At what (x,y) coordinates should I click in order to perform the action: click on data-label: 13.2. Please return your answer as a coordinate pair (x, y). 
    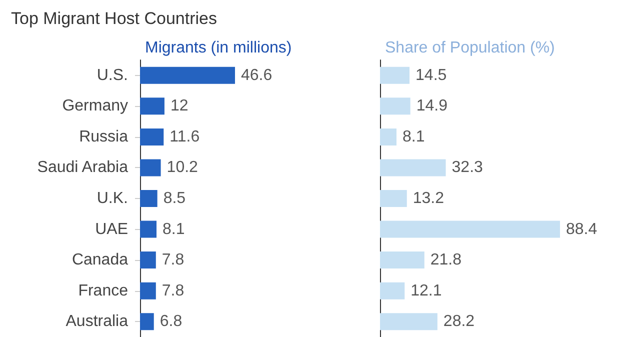
    Looking at the image, I should click on (428, 198).